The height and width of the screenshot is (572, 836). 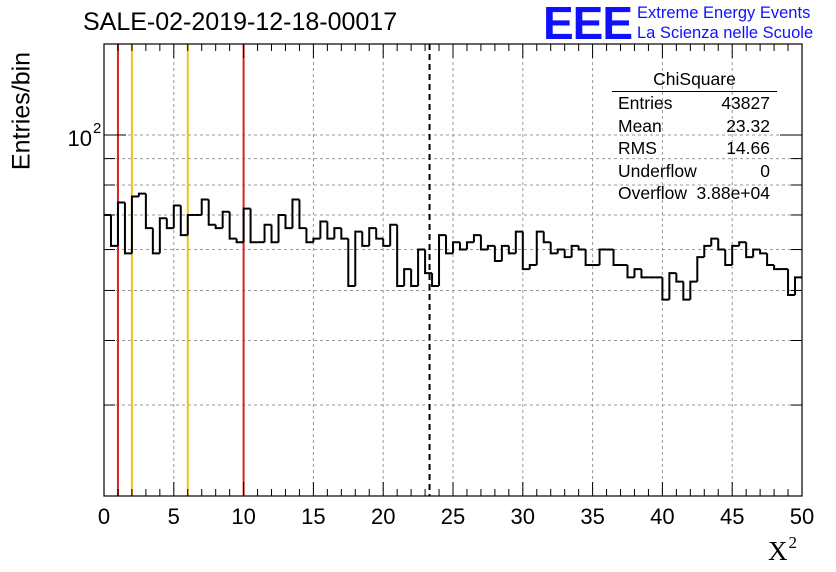 I want to click on x-tick-label: 50, so click(x=802, y=516).